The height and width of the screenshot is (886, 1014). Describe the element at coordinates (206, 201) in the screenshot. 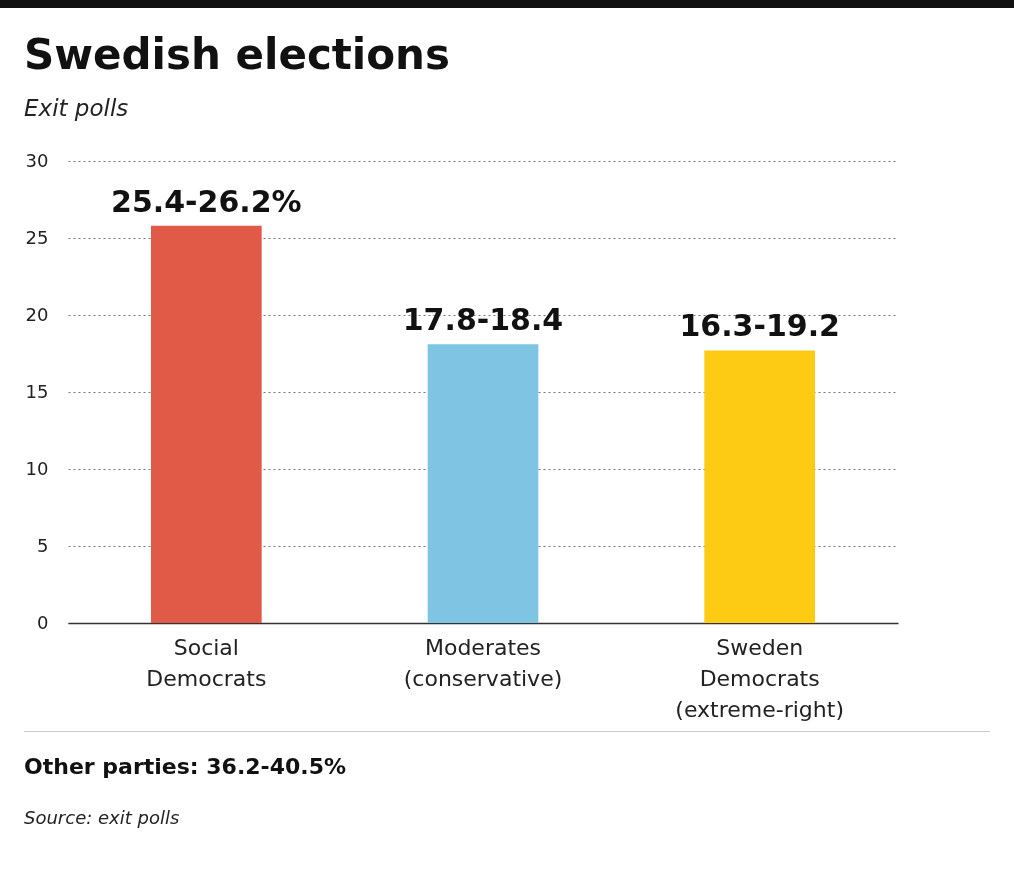

I see `annotation: 25.4-26.2%` at that location.